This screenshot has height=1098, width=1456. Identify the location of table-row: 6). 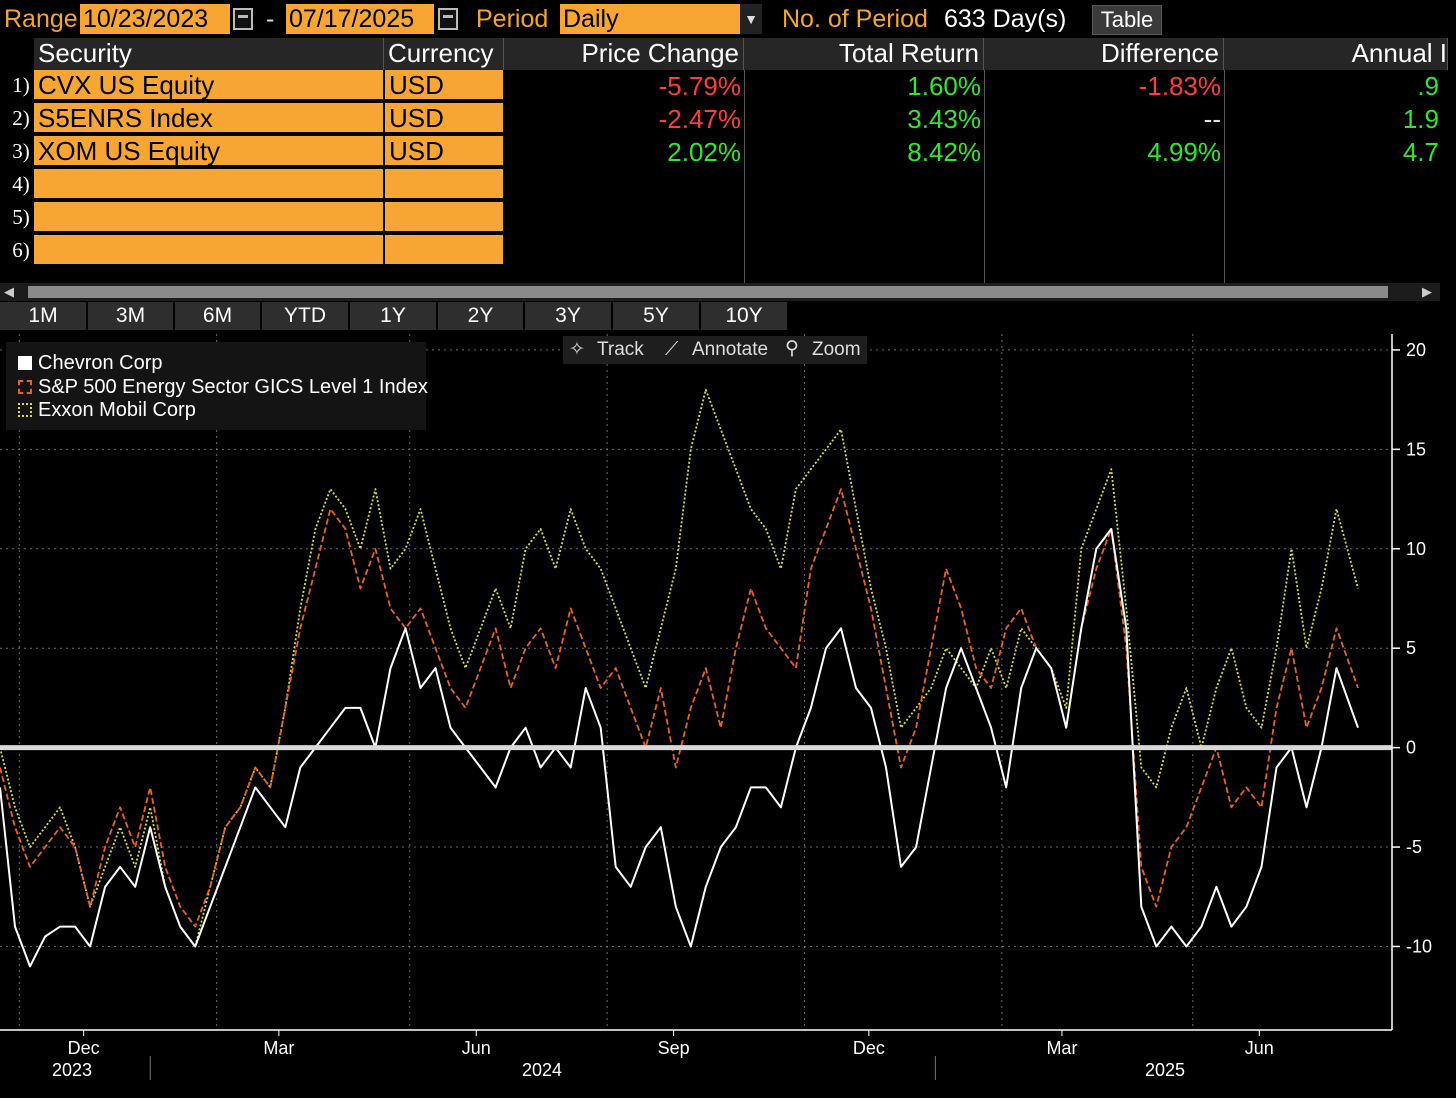
(728, 251).